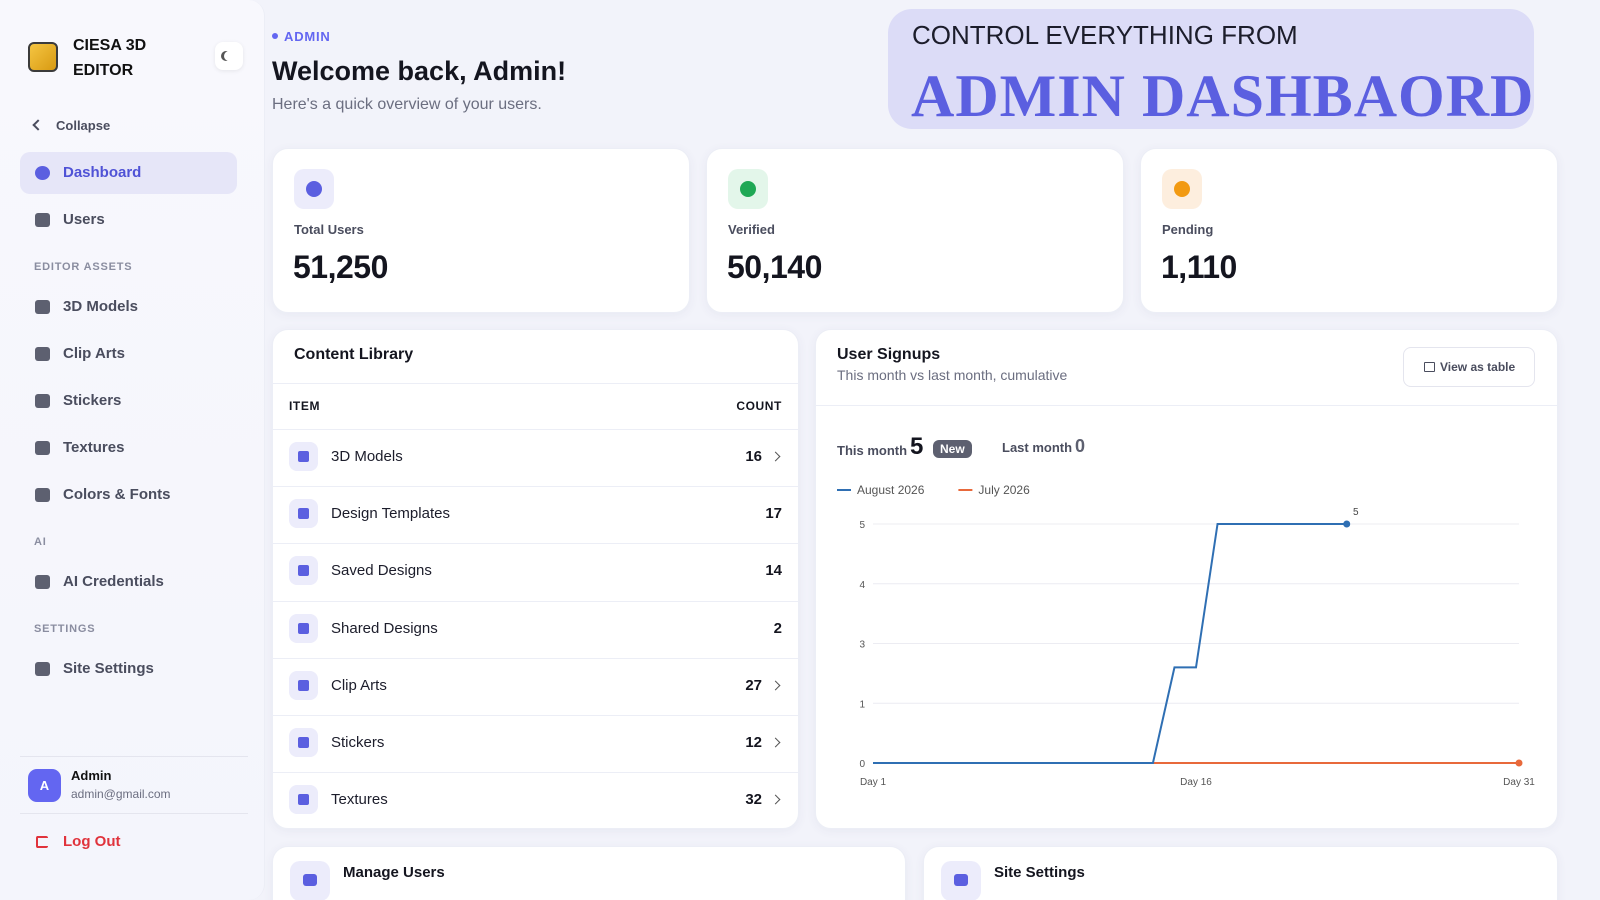  Describe the element at coordinates (83, 267) in the screenshot. I see `nav-heading: EDITOR ASSETS` at that location.